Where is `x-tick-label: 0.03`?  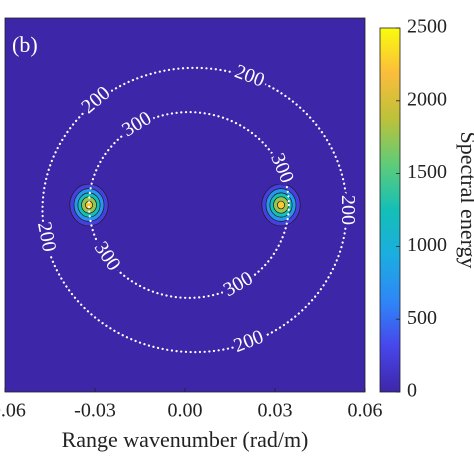
x-tick-label: 0.03 is located at coordinates (275, 411).